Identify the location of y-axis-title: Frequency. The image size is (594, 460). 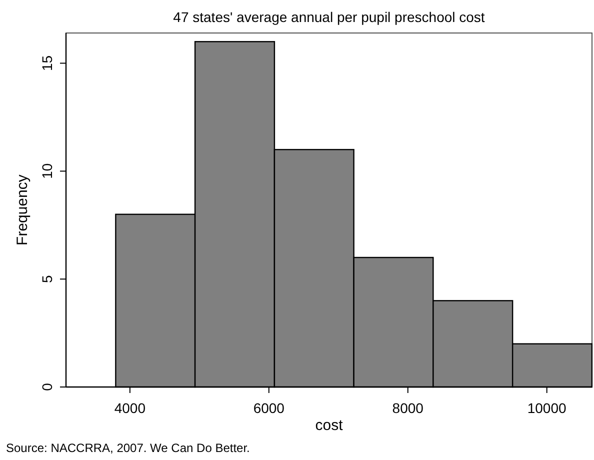
(22, 210).